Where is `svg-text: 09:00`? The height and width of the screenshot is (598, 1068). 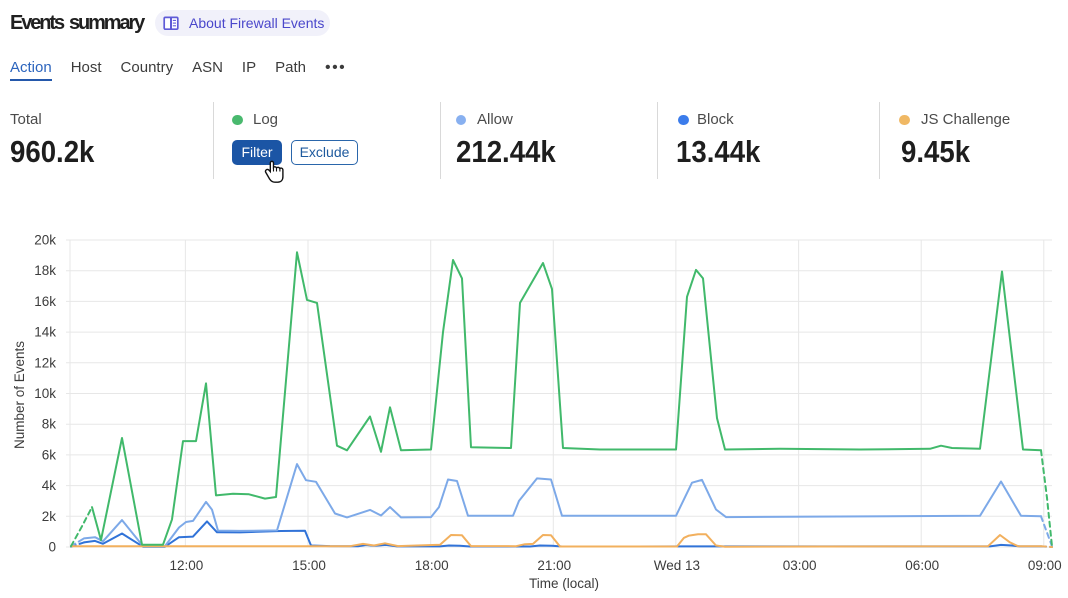
svg-text: 09:00 is located at coordinates (1045, 565).